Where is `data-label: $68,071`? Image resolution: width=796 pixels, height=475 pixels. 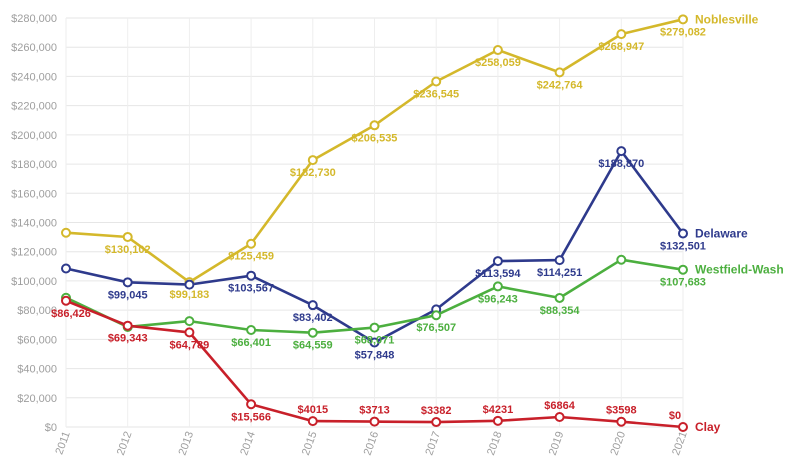 data-label: $68,071 is located at coordinates (375, 341).